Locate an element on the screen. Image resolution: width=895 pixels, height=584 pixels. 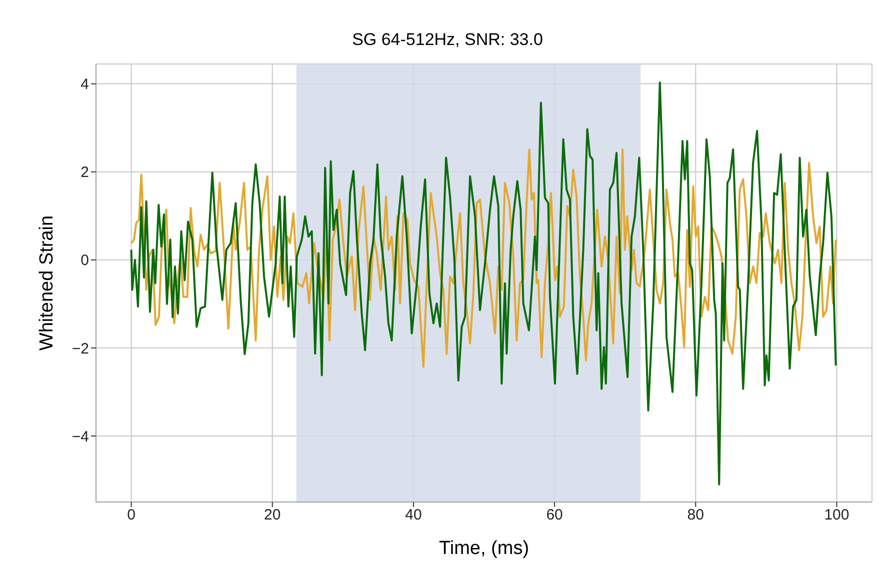
y-tick-label: 4 is located at coordinates (84, 85).